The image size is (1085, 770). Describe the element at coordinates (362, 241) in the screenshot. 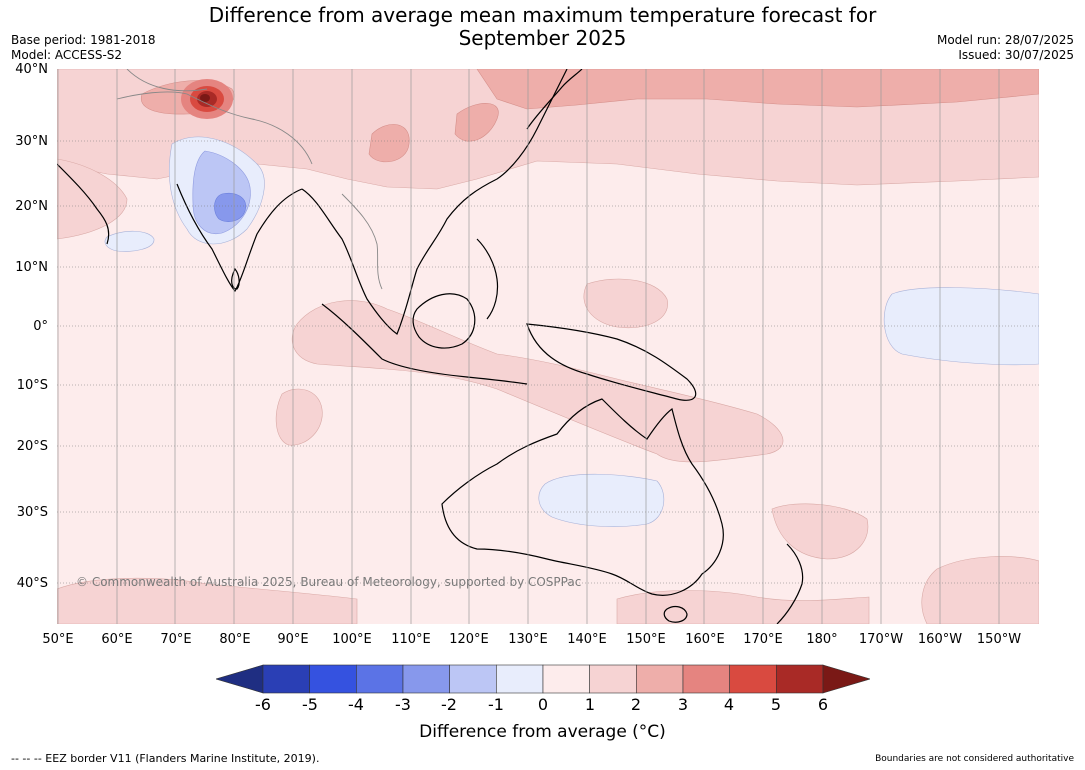

I see `border-indochina` at that location.